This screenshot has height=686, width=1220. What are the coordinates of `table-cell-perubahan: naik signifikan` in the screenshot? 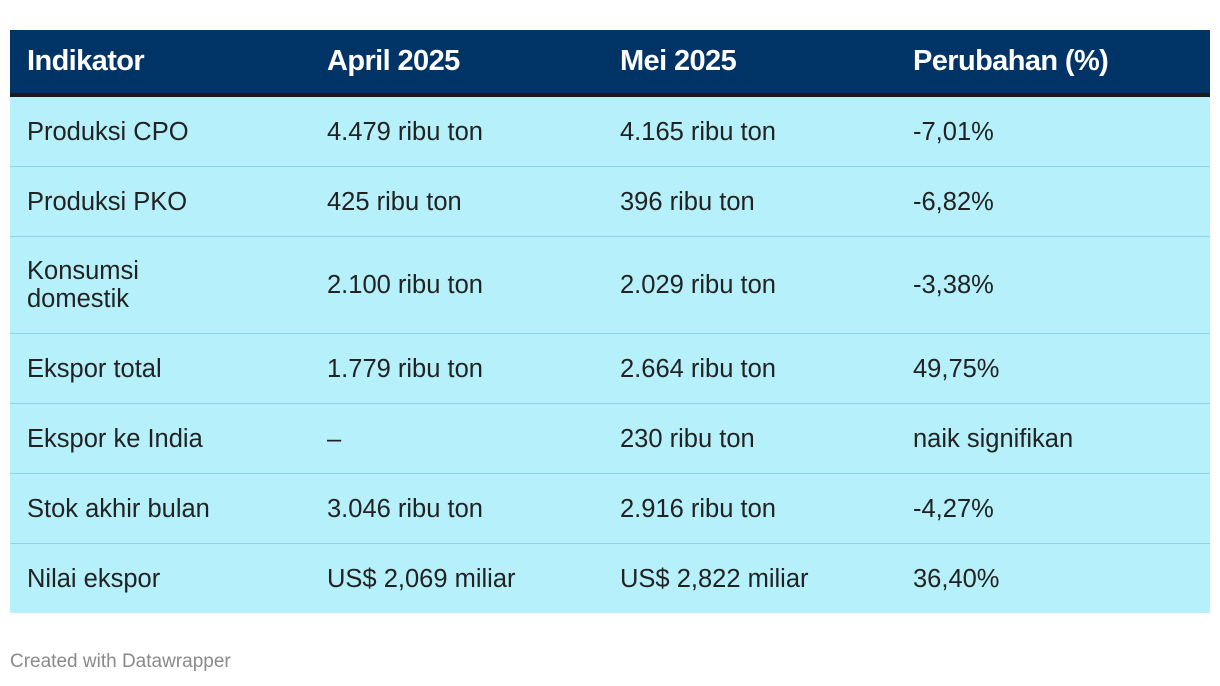 It's located at (1053, 438).